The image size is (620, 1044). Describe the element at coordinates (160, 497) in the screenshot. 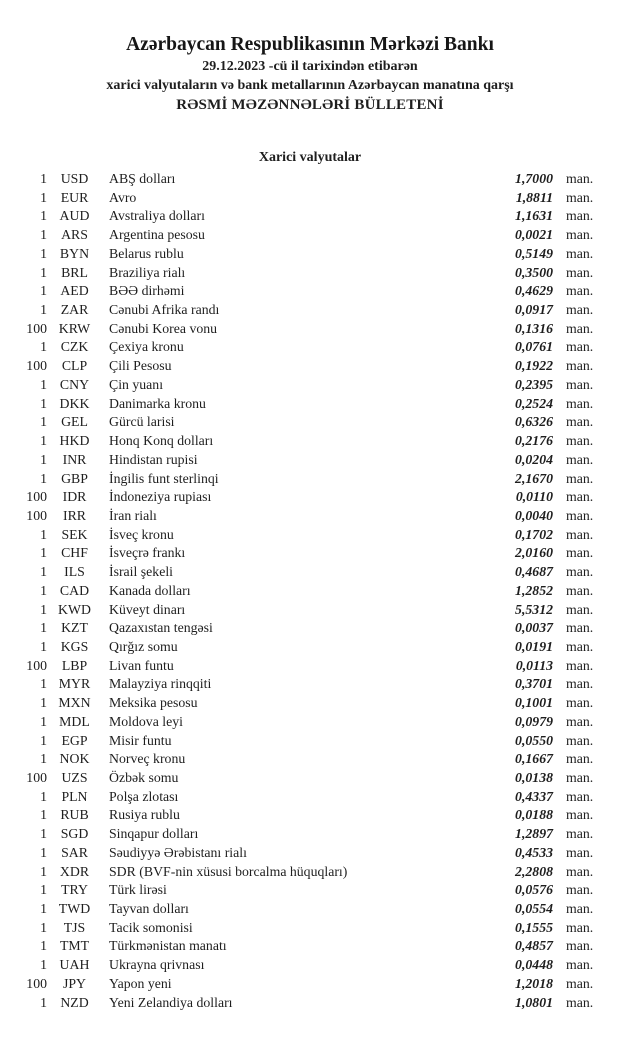

I see `currency-name: İndoneziya rupiası` at that location.